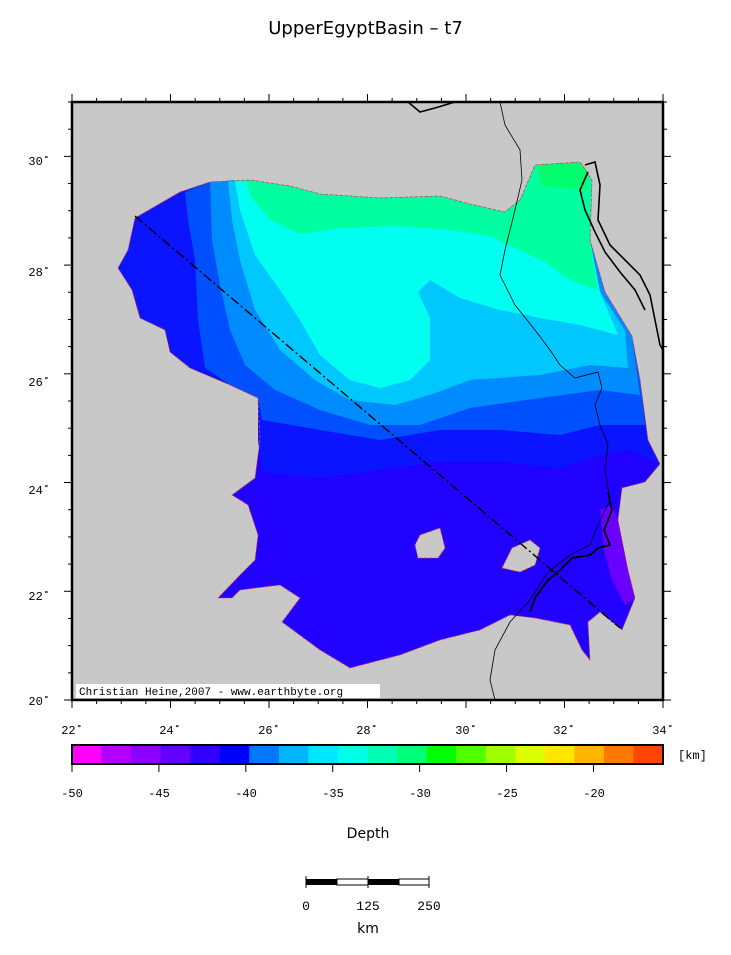 The width and height of the screenshot is (731, 955). What do you see at coordinates (368, 929) in the screenshot?
I see `scale-unit: km` at bounding box center [368, 929].